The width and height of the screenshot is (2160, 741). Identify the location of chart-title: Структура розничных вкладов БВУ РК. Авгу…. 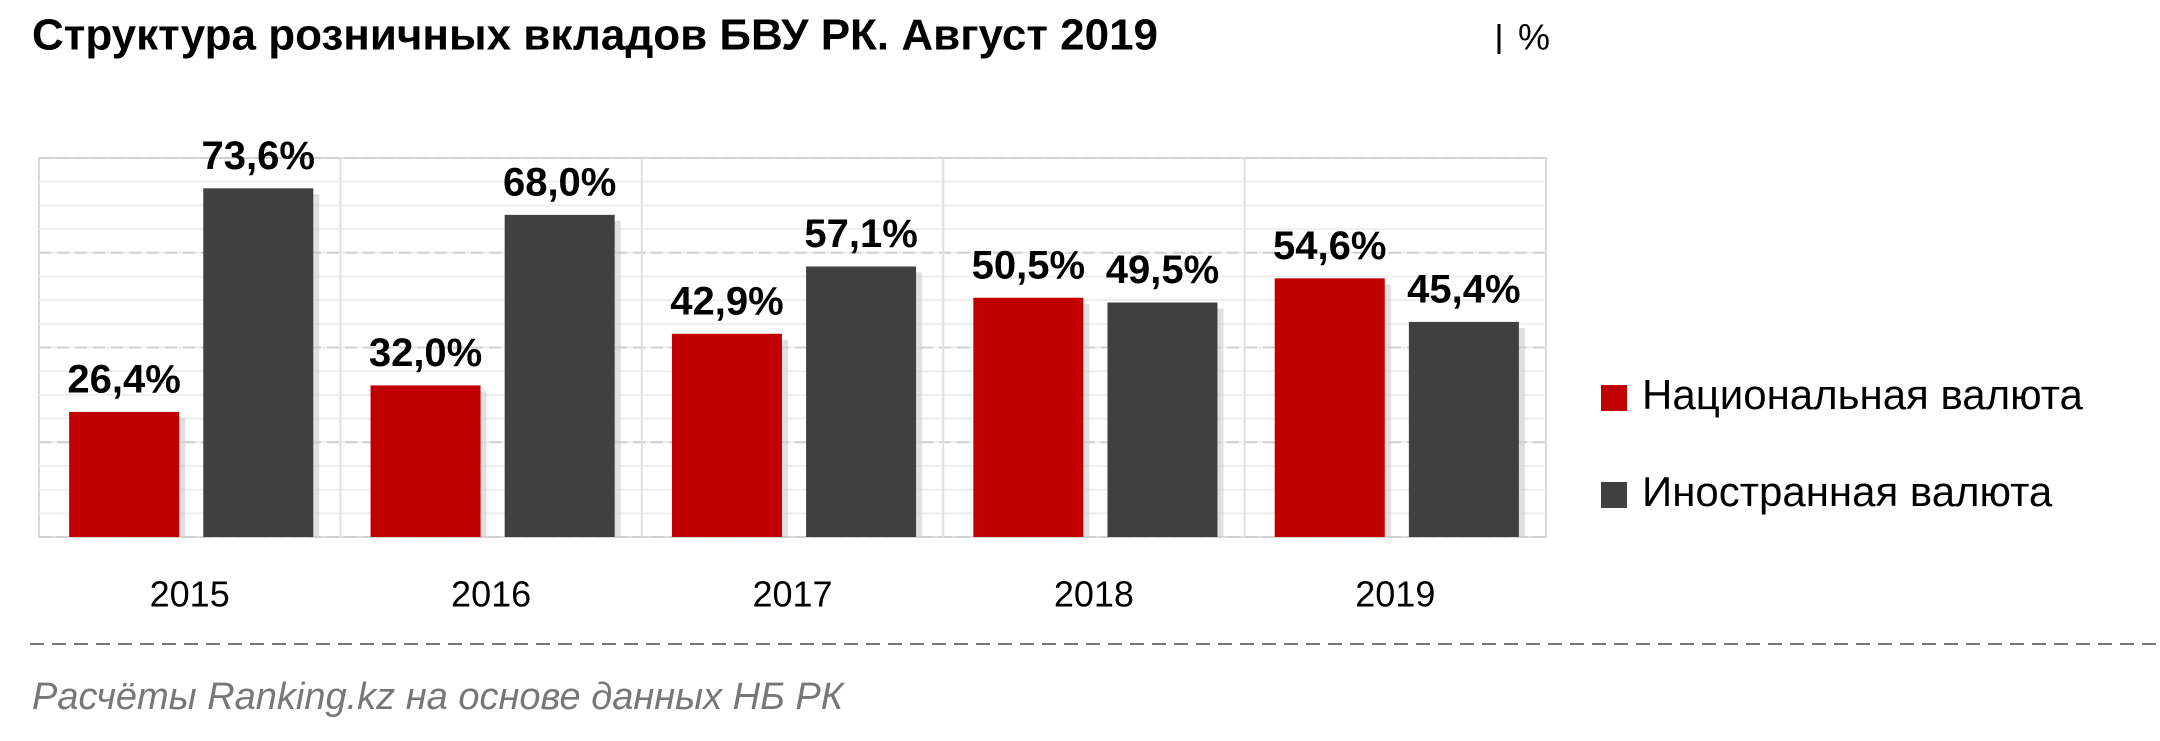
(595, 35).